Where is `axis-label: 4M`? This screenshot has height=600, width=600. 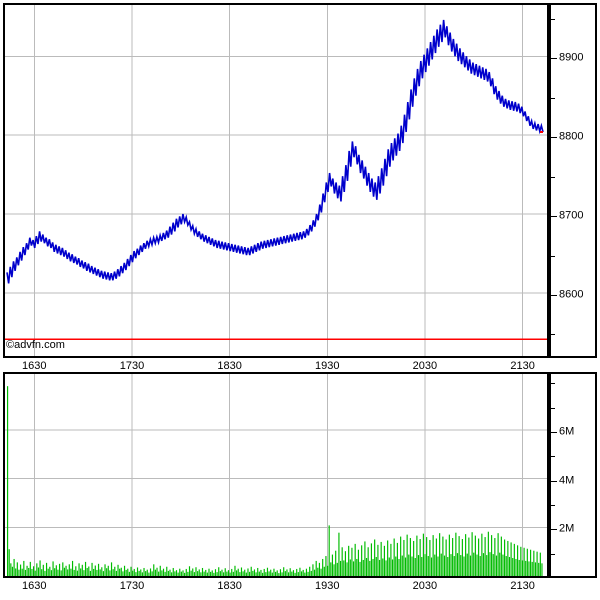 axis-label: 4M is located at coordinates (567, 480).